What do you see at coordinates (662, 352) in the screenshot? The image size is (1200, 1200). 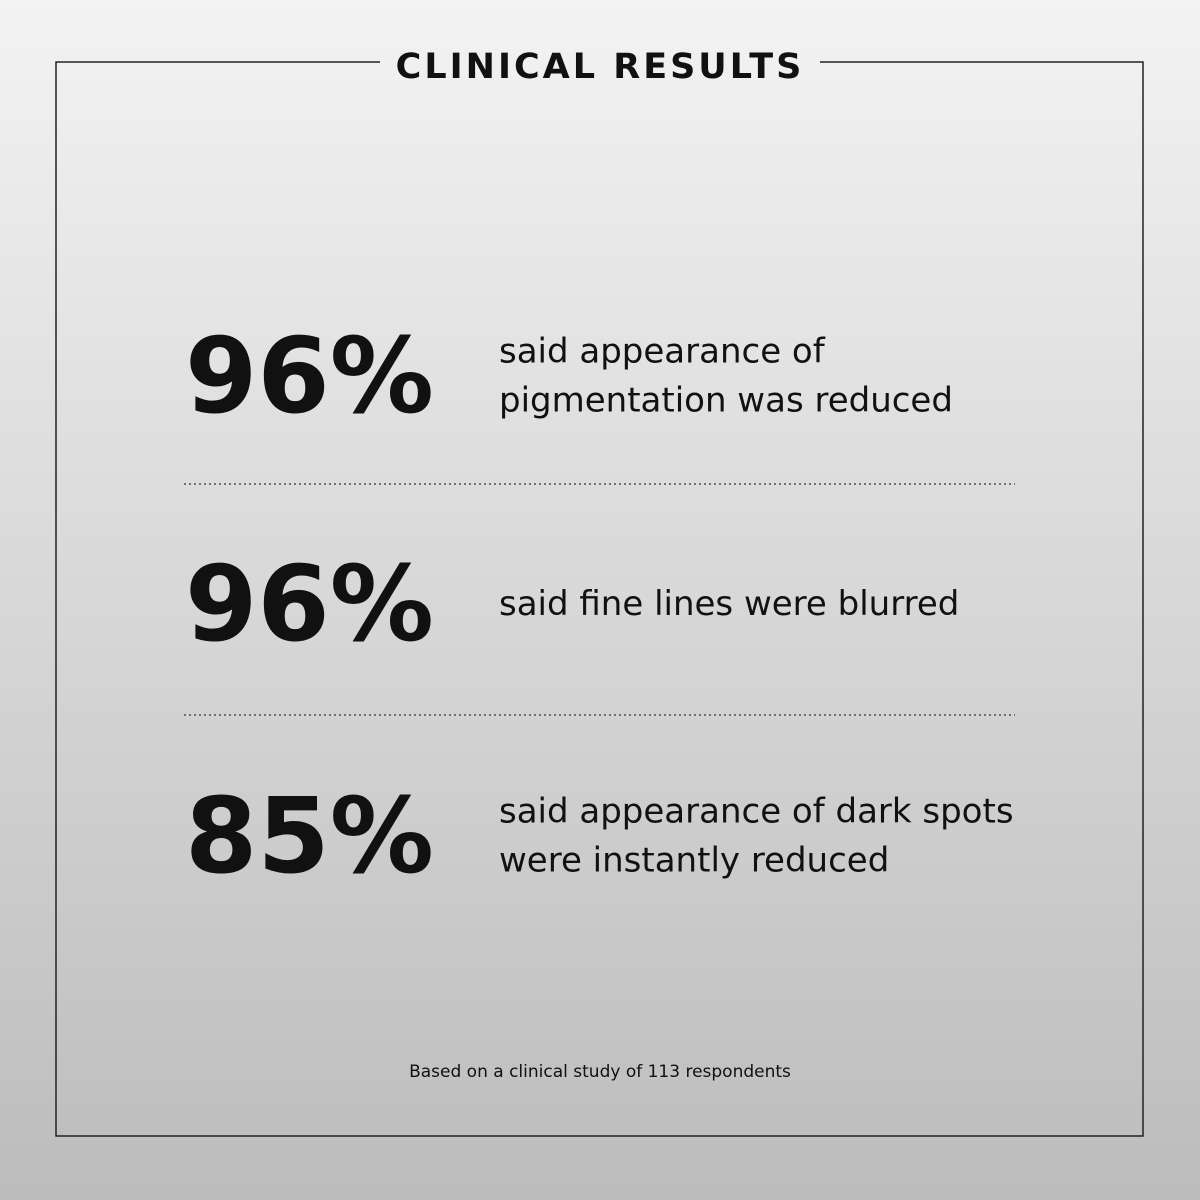 I see `stat-description: said appearance of` at bounding box center [662, 352].